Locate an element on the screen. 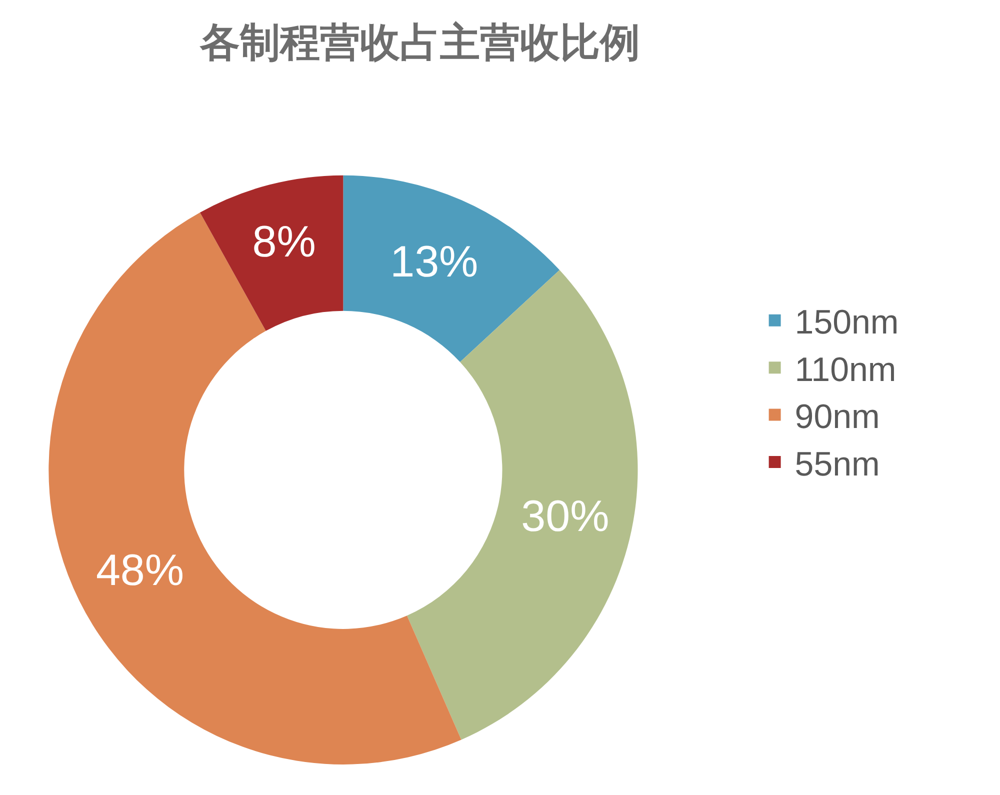 The height and width of the screenshot is (795, 1000). chart-title: 各制程营收占主营收比例 is located at coordinates (419, 43).